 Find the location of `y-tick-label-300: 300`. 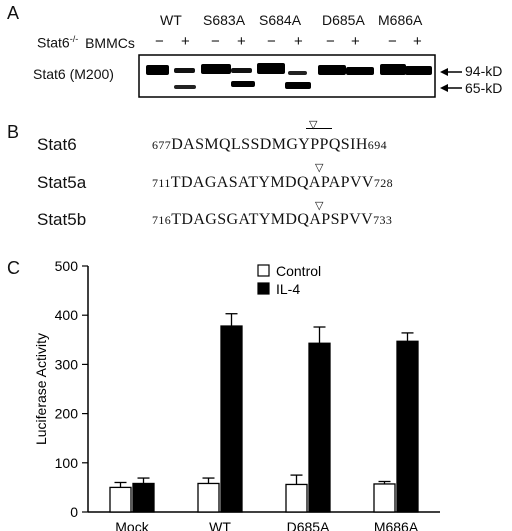

y-tick-label-300: 300 is located at coordinates (67, 364).